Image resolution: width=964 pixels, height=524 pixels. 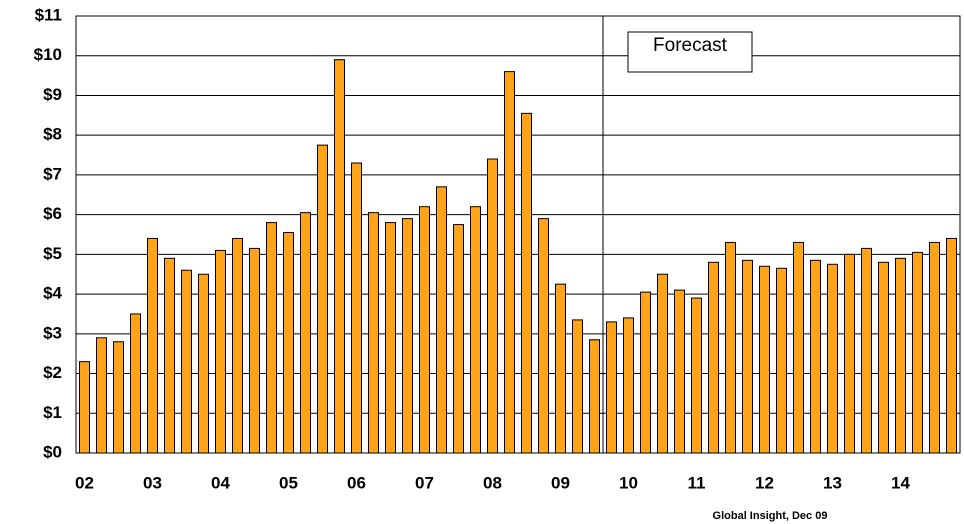 What do you see at coordinates (52, 134) in the screenshot?
I see `y-tick-label: $8` at bounding box center [52, 134].